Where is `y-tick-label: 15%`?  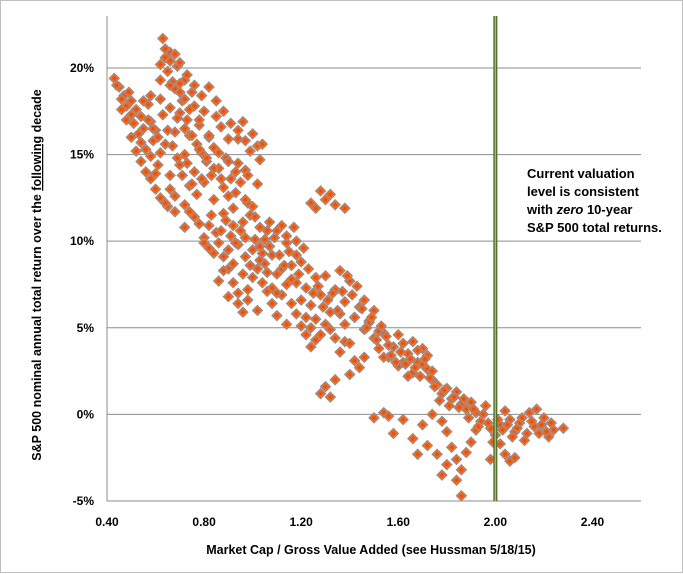 y-tick-label: 15% is located at coordinates (82, 155).